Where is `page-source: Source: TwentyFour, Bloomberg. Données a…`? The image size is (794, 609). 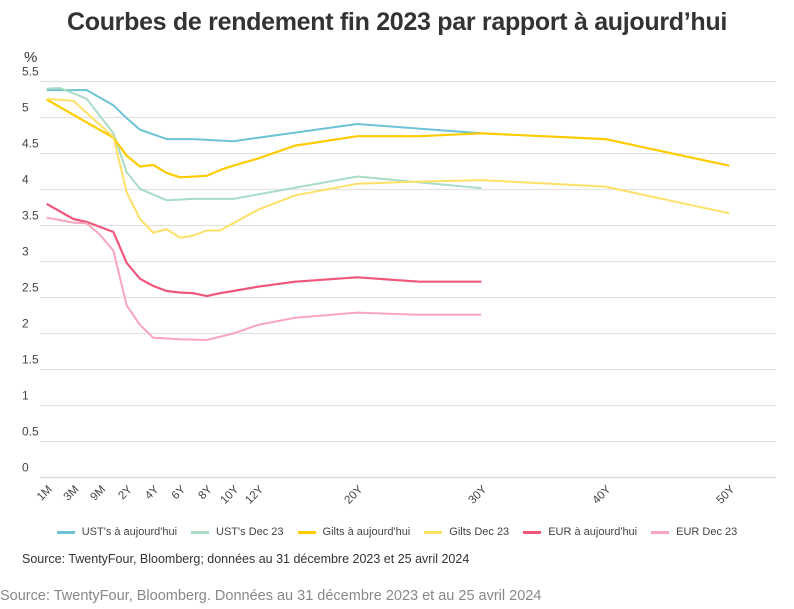
page-source: Source: TwentyFour, Bloomberg. Données a… is located at coordinates (271, 596).